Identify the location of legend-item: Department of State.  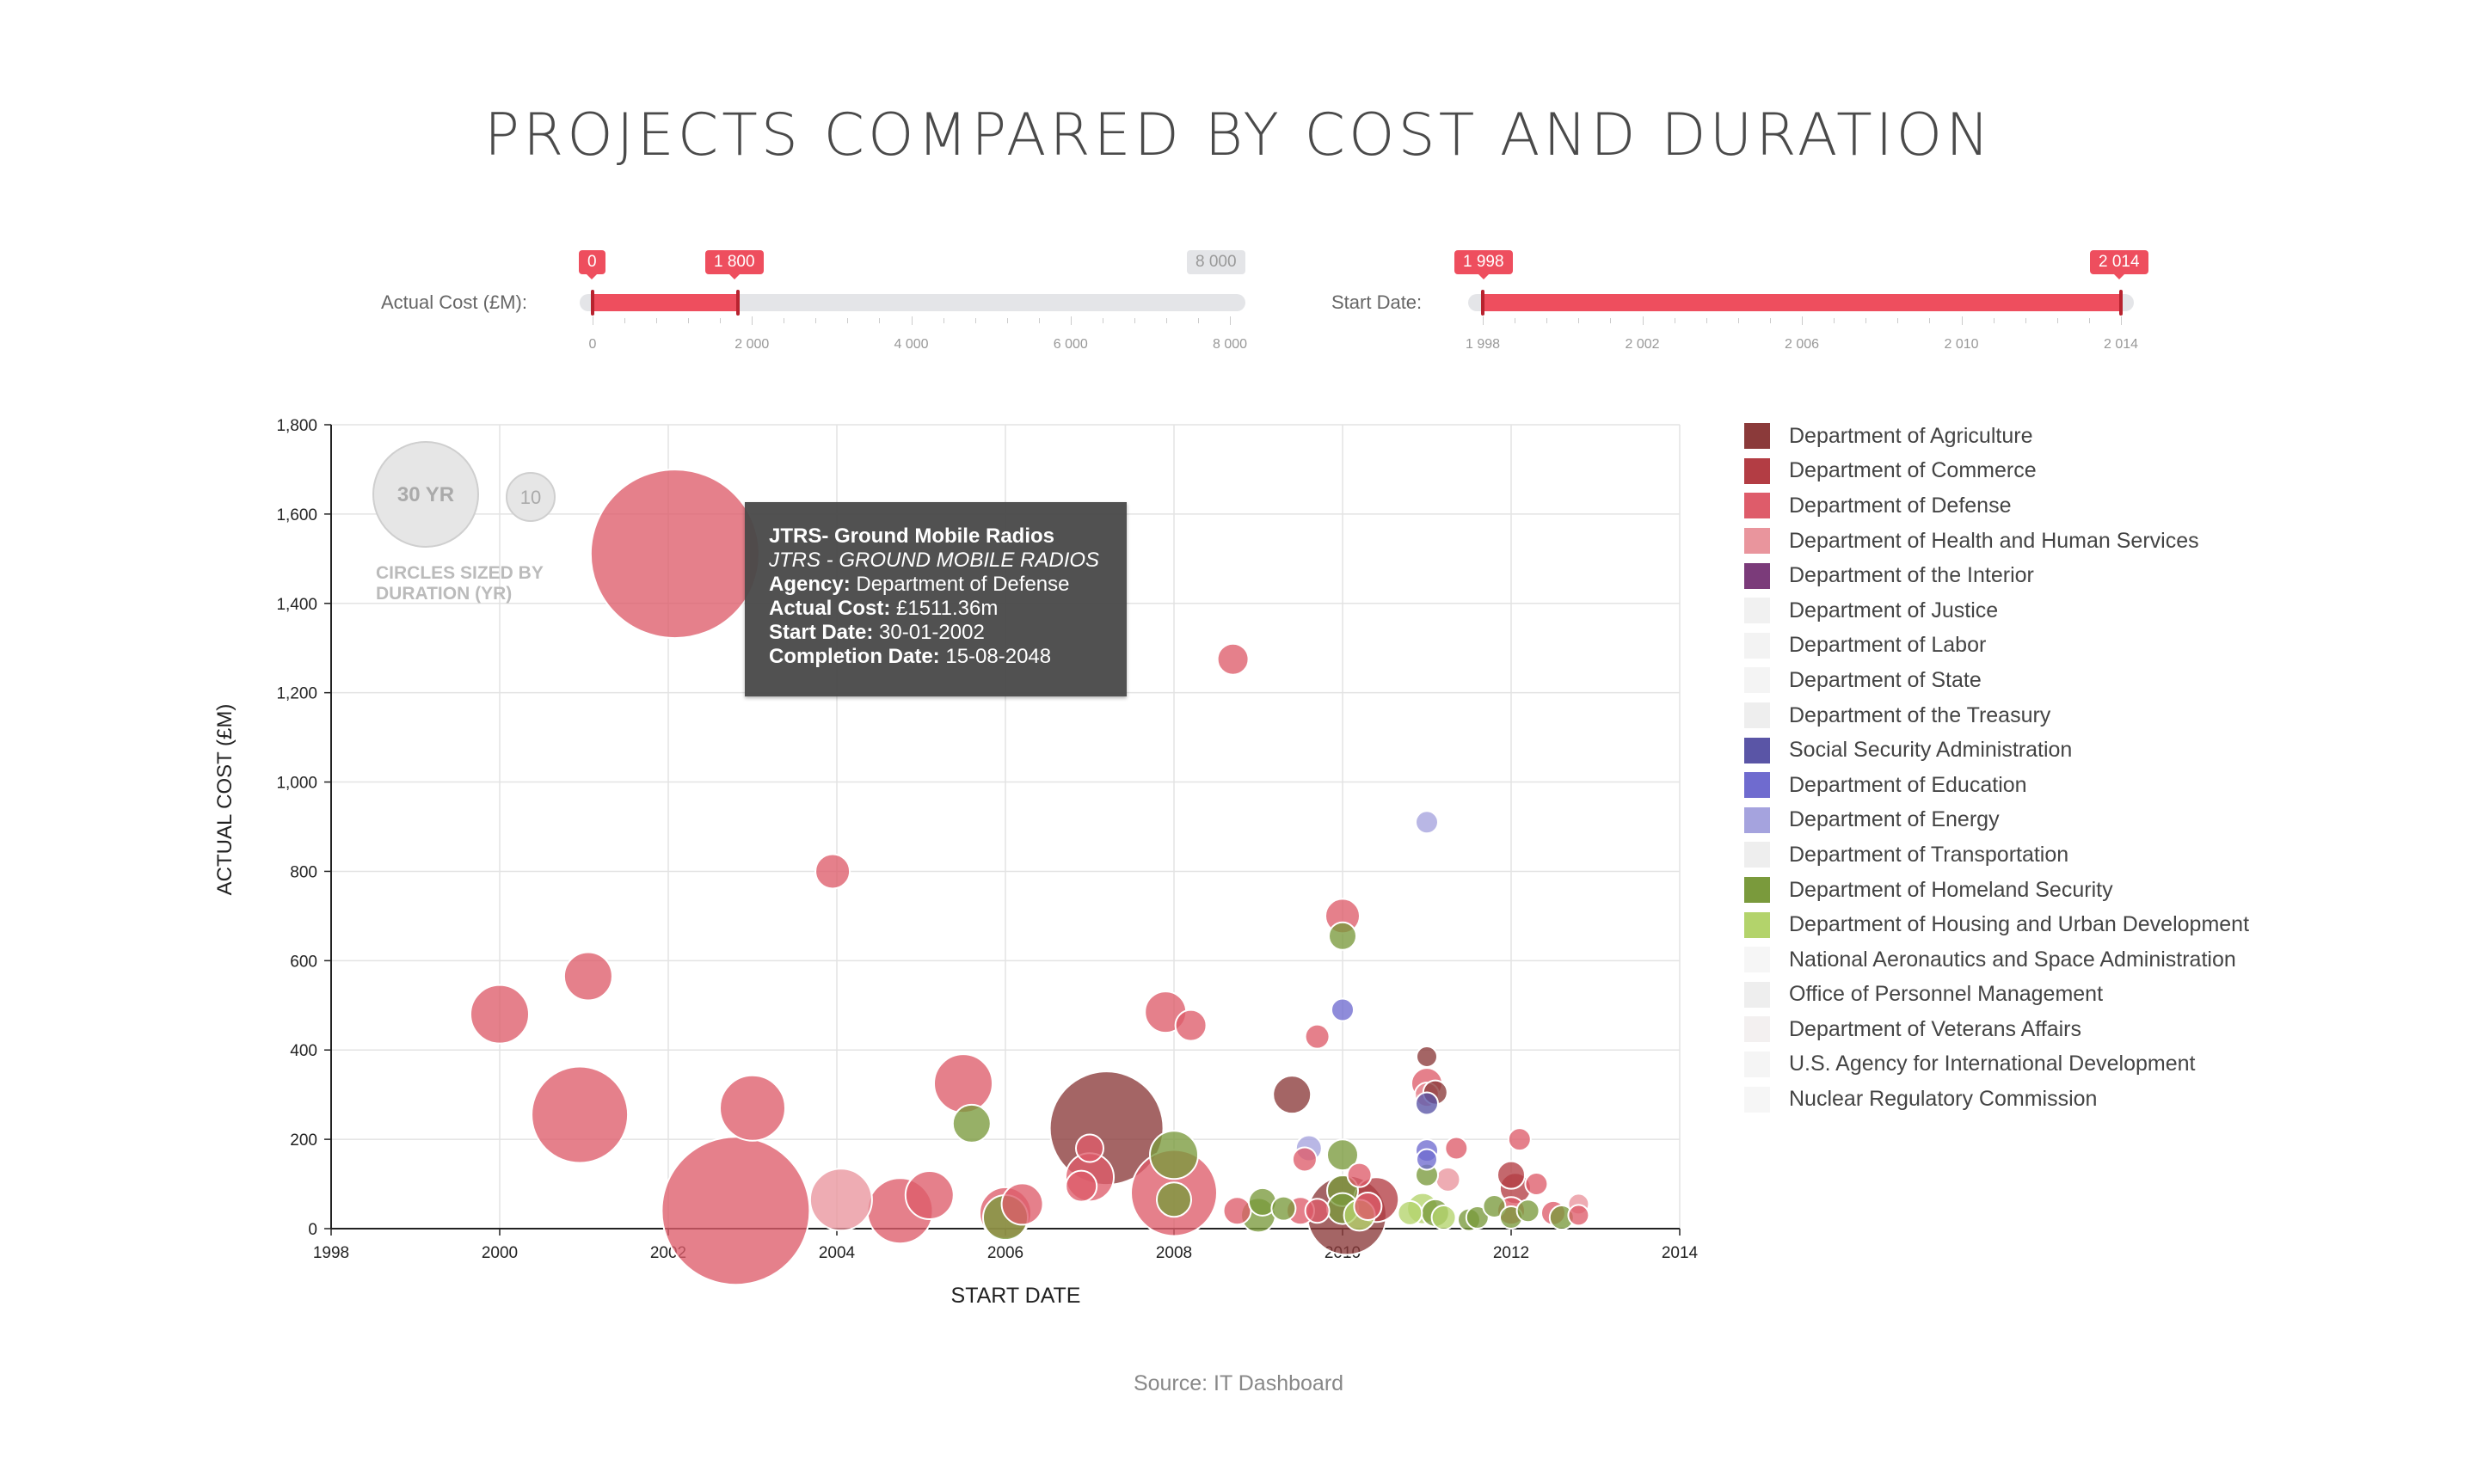
(1996, 680).